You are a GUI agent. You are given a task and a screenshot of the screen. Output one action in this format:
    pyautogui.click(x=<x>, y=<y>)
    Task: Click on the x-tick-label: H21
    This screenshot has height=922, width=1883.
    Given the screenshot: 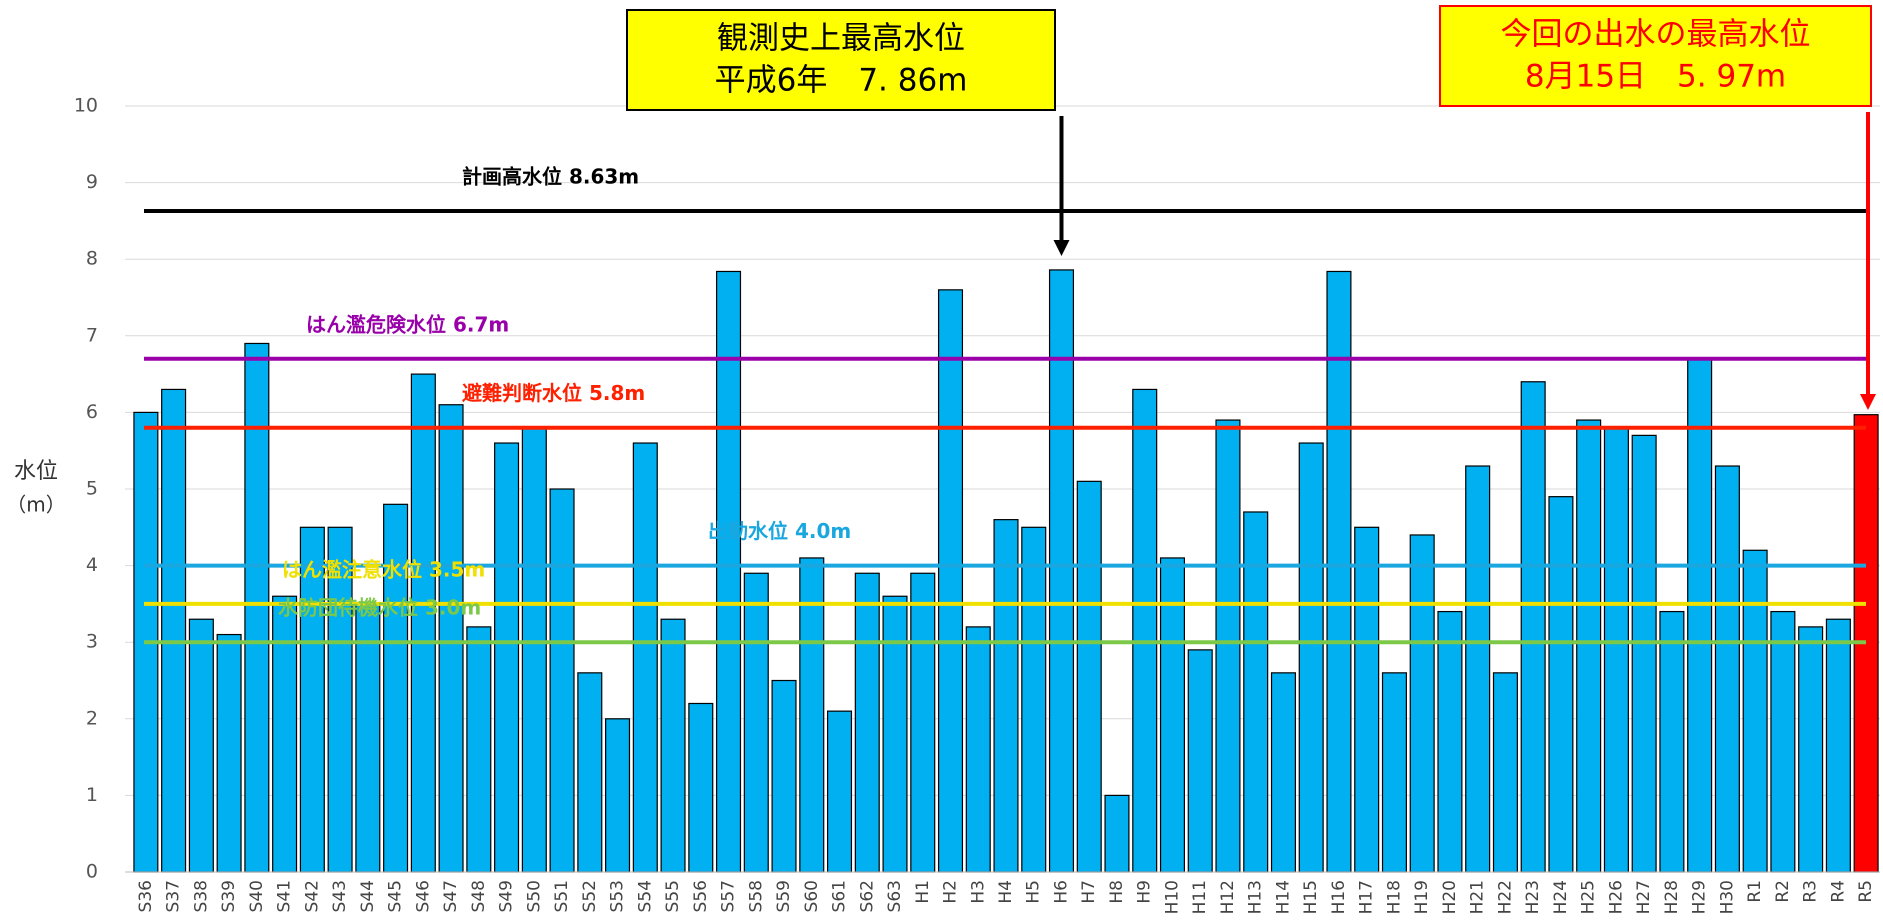 What is the action you would take?
    pyautogui.click(x=1478, y=897)
    